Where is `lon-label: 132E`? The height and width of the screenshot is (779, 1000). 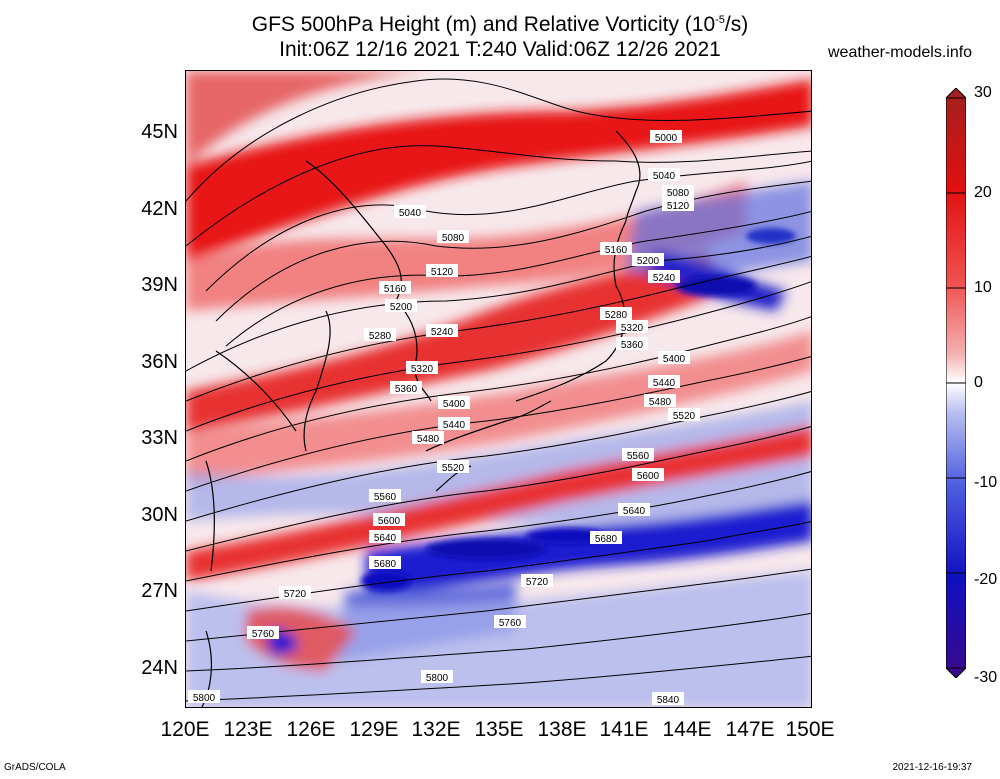 lon-label: 132E is located at coordinates (436, 729).